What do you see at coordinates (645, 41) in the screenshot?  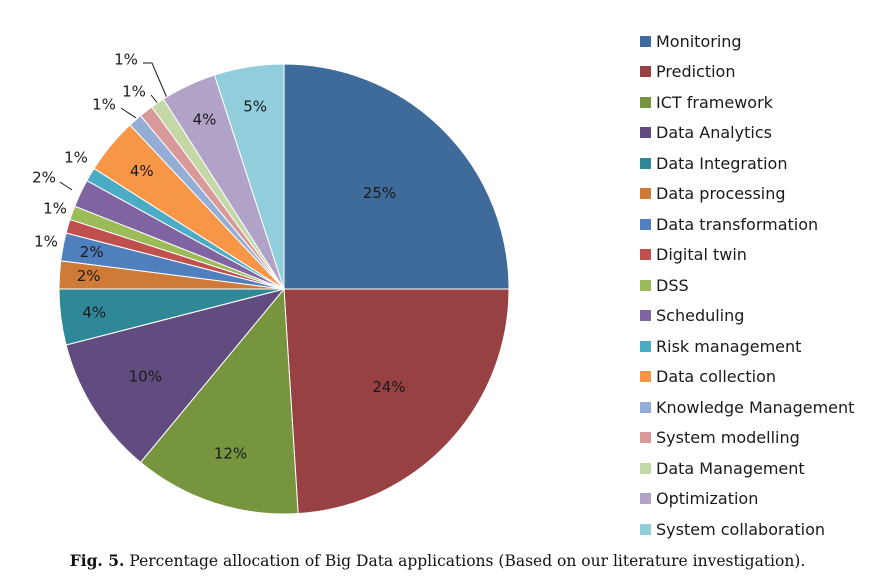 I see `legend-swatch-monitoring` at bounding box center [645, 41].